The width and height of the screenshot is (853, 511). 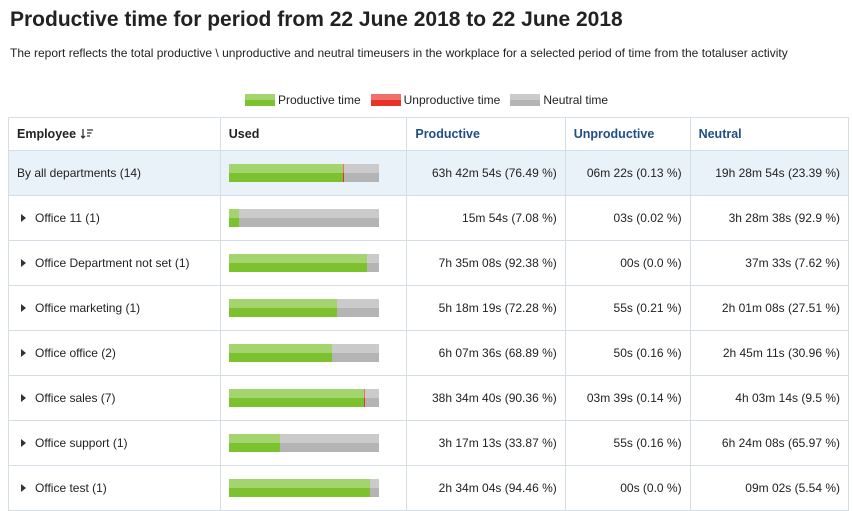 I want to click on unproductive-cell: 03m 39s (0.14 %), so click(x=627, y=398).